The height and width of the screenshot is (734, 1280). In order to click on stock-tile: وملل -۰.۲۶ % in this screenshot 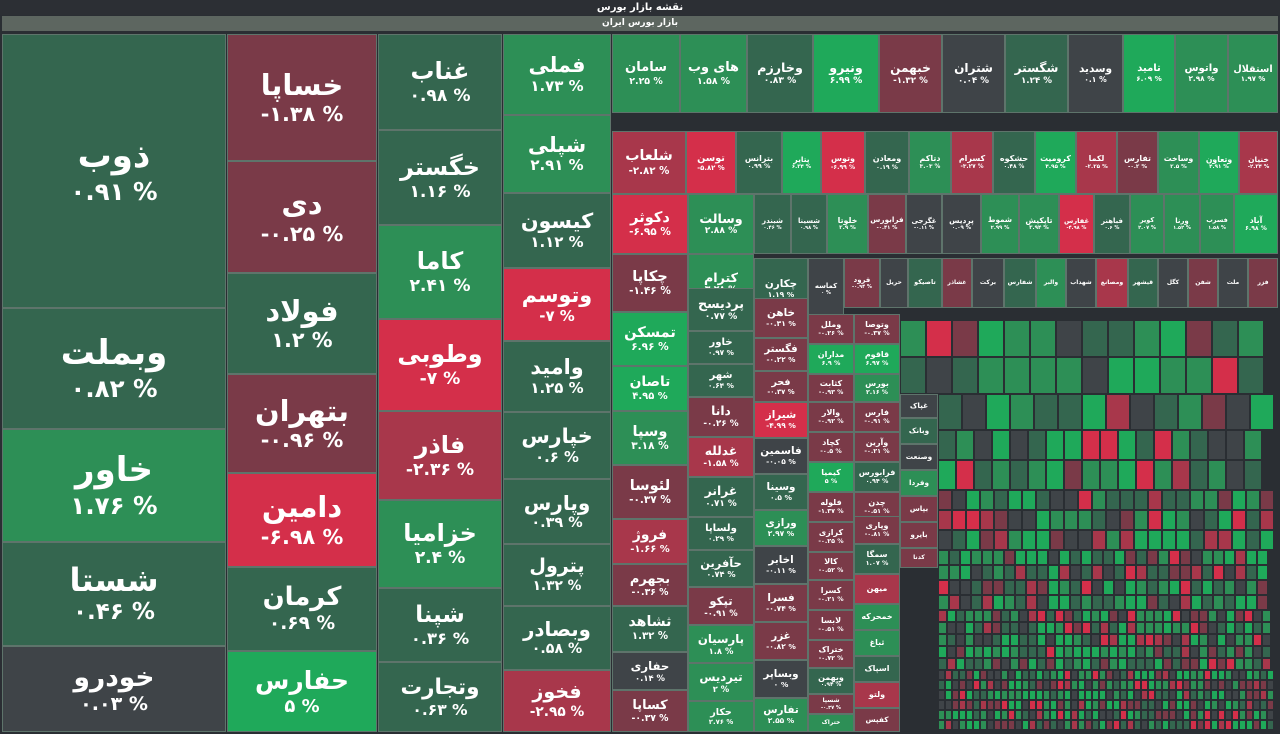, I will do `click(831, 329)`.